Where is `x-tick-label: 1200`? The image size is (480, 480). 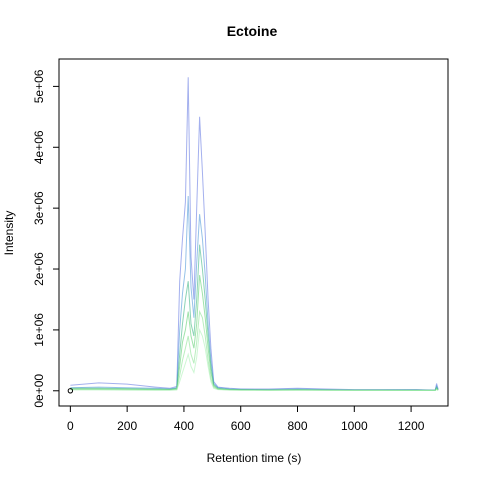
x-tick-label: 1200 is located at coordinates (411, 426).